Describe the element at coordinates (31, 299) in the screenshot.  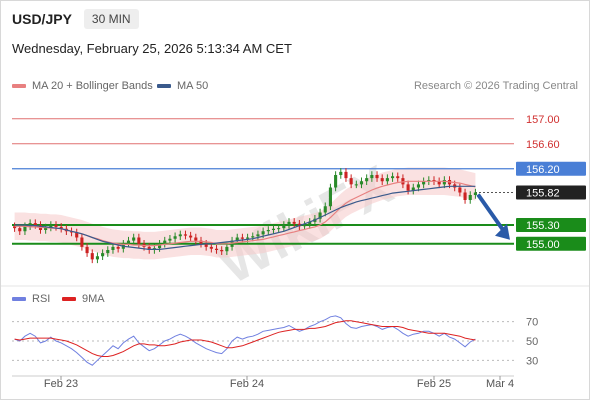
I see `legend-rsi: RSI` at that location.